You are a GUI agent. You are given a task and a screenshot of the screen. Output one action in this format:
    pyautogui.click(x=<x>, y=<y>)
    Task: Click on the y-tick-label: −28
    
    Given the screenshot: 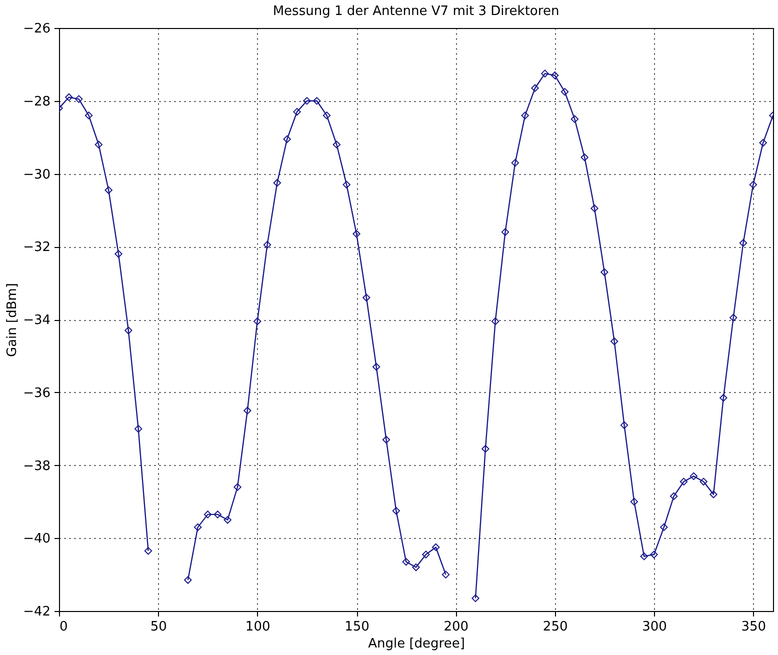 What is the action you would take?
    pyautogui.click(x=36, y=102)
    